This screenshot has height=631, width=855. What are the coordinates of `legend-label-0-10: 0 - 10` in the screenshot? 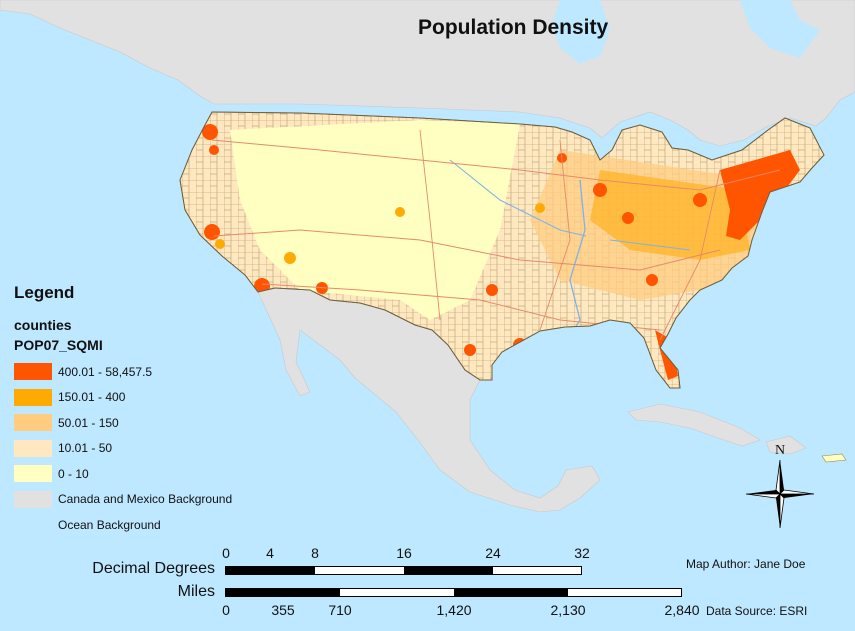 It's located at (73, 473).